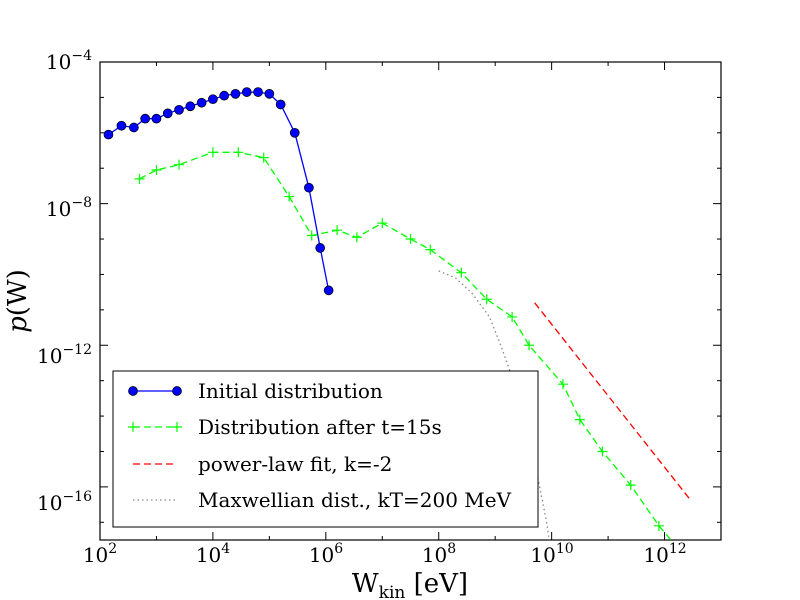 The height and width of the screenshot is (600, 800). I want to click on legend-item-powerlaw: power-law fit, k=-2, so click(262, 464).